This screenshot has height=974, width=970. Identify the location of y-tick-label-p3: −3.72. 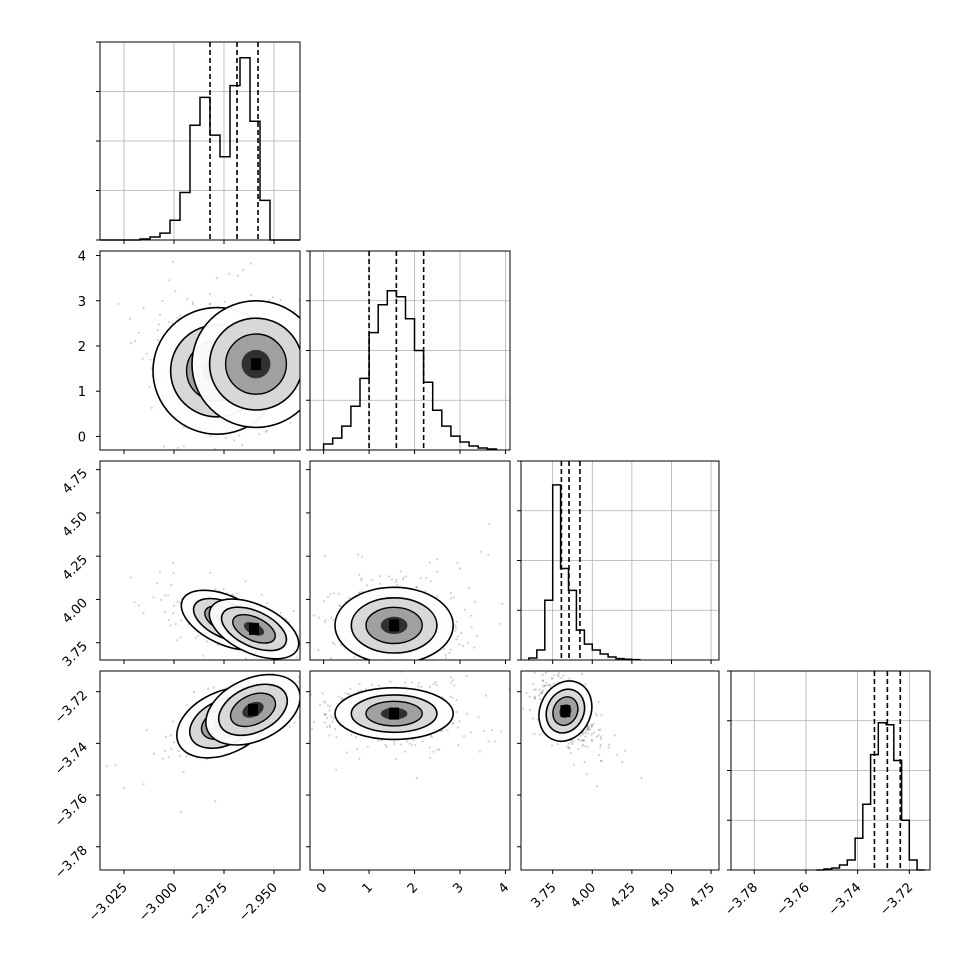
(71, 707).